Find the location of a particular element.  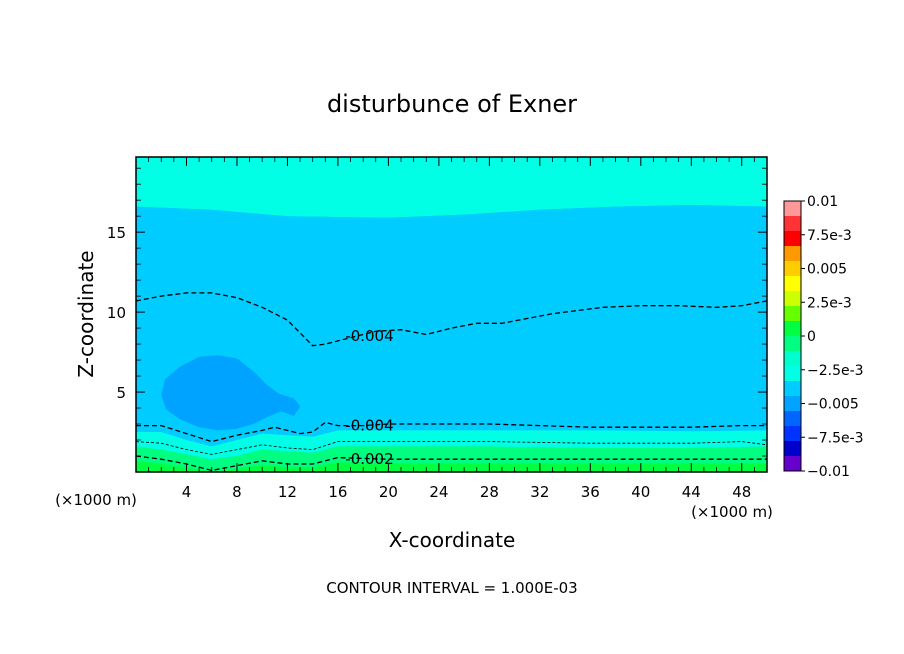

colorbar-label-3: 2.5e-3 is located at coordinates (829, 303).